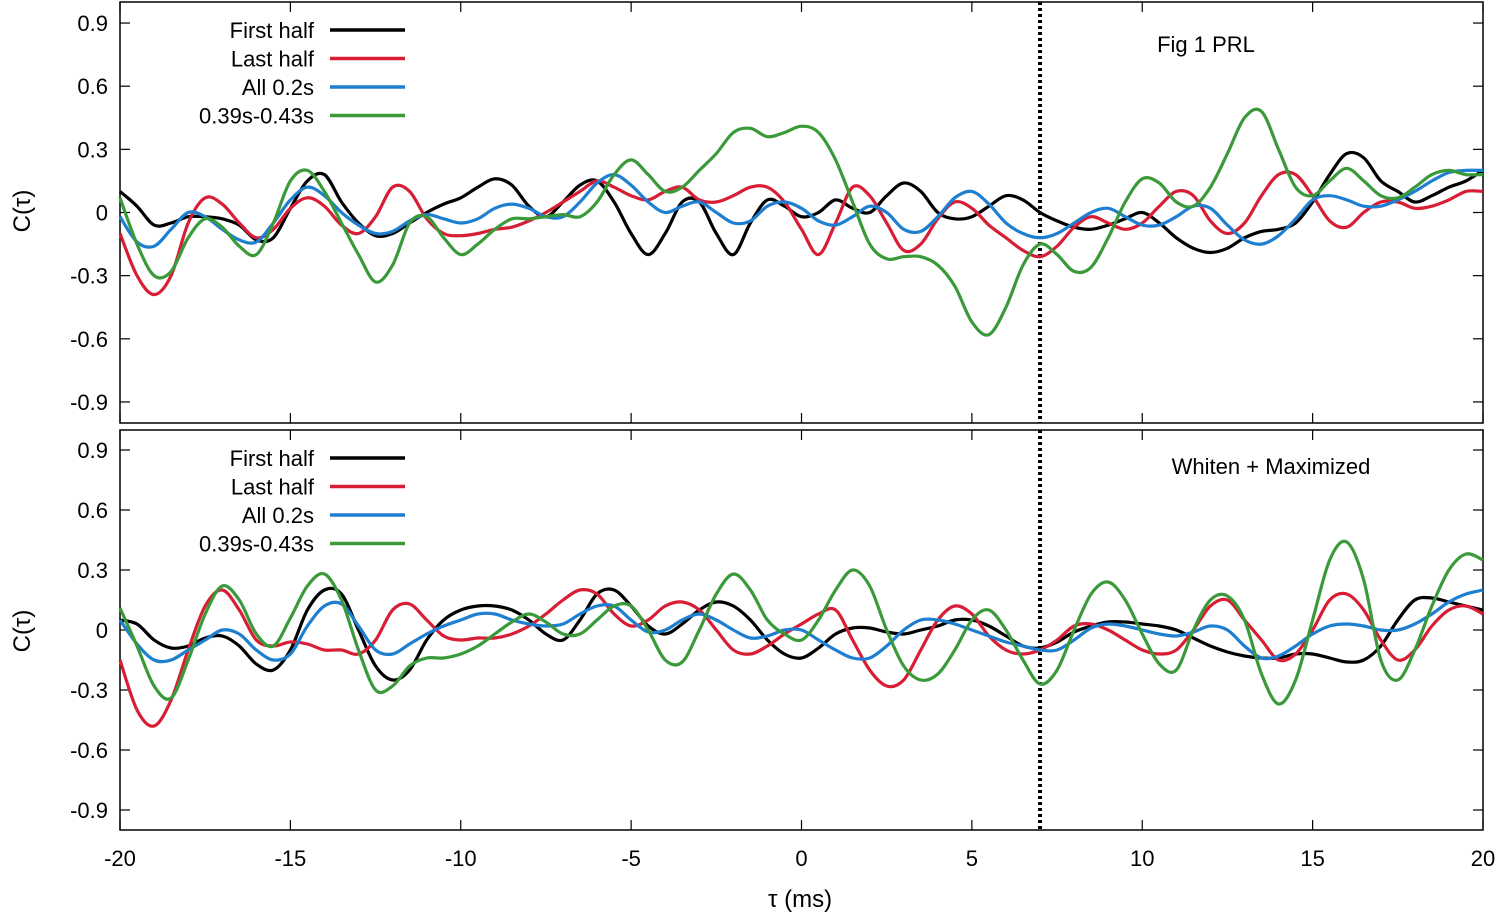 The height and width of the screenshot is (921, 1504). What do you see at coordinates (1142, 858) in the screenshot?
I see `x-tick-label: 10` at bounding box center [1142, 858].